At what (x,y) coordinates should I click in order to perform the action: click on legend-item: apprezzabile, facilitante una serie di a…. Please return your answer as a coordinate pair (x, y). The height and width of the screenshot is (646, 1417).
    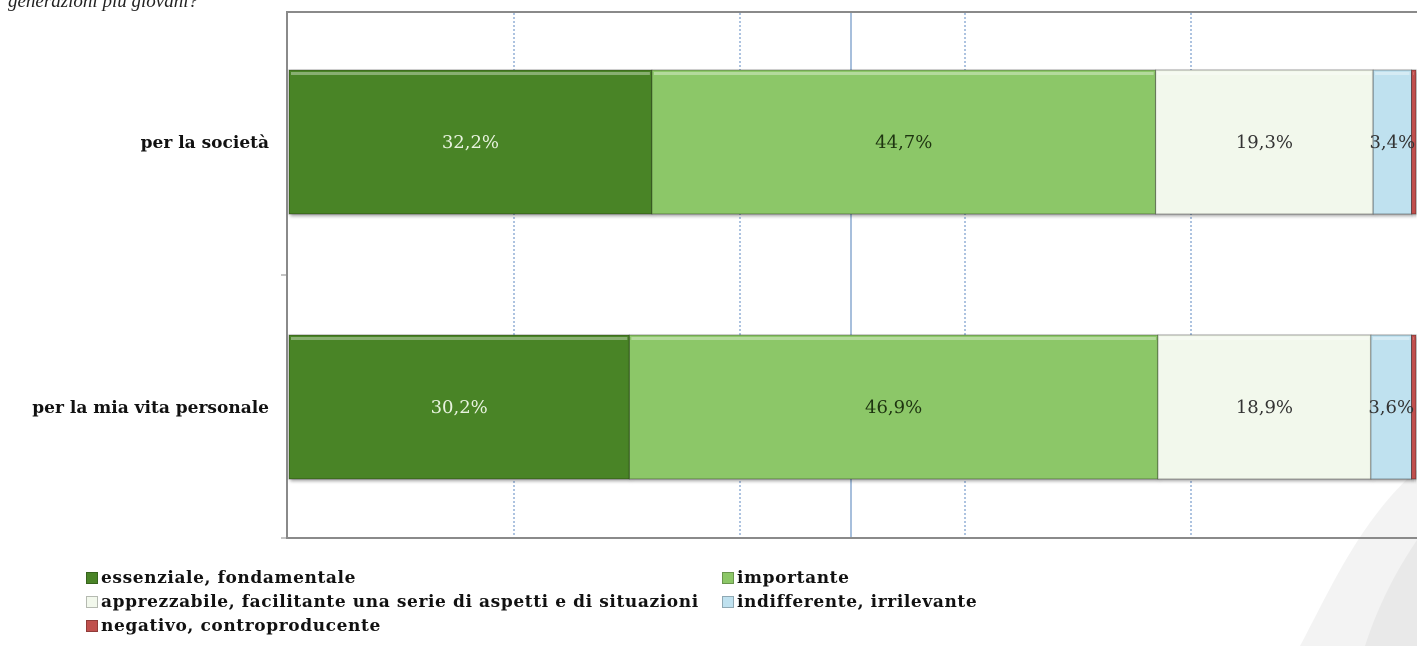
    Looking at the image, I should click on (404, 602).